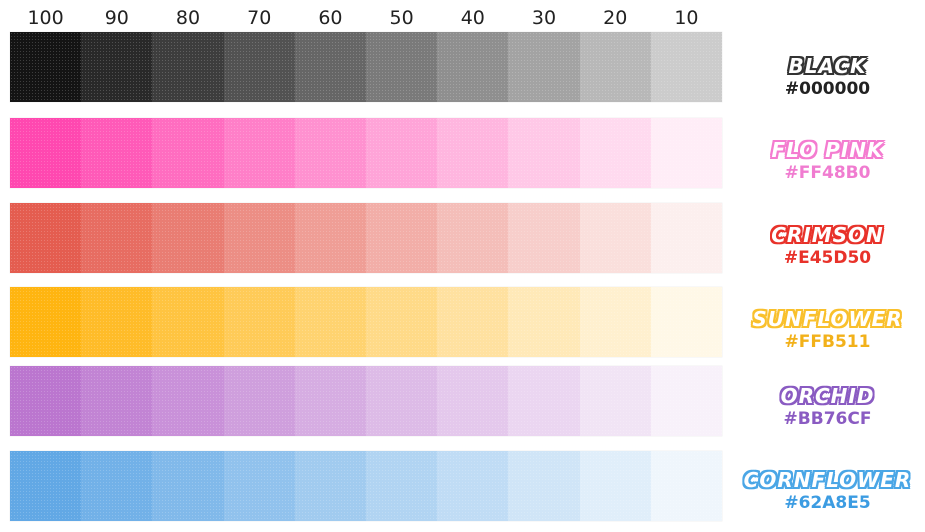  What do you see at coordinates (116, 18) in the screenshot?
I see `header-label-90: 90` at bounding box center [116, 18].